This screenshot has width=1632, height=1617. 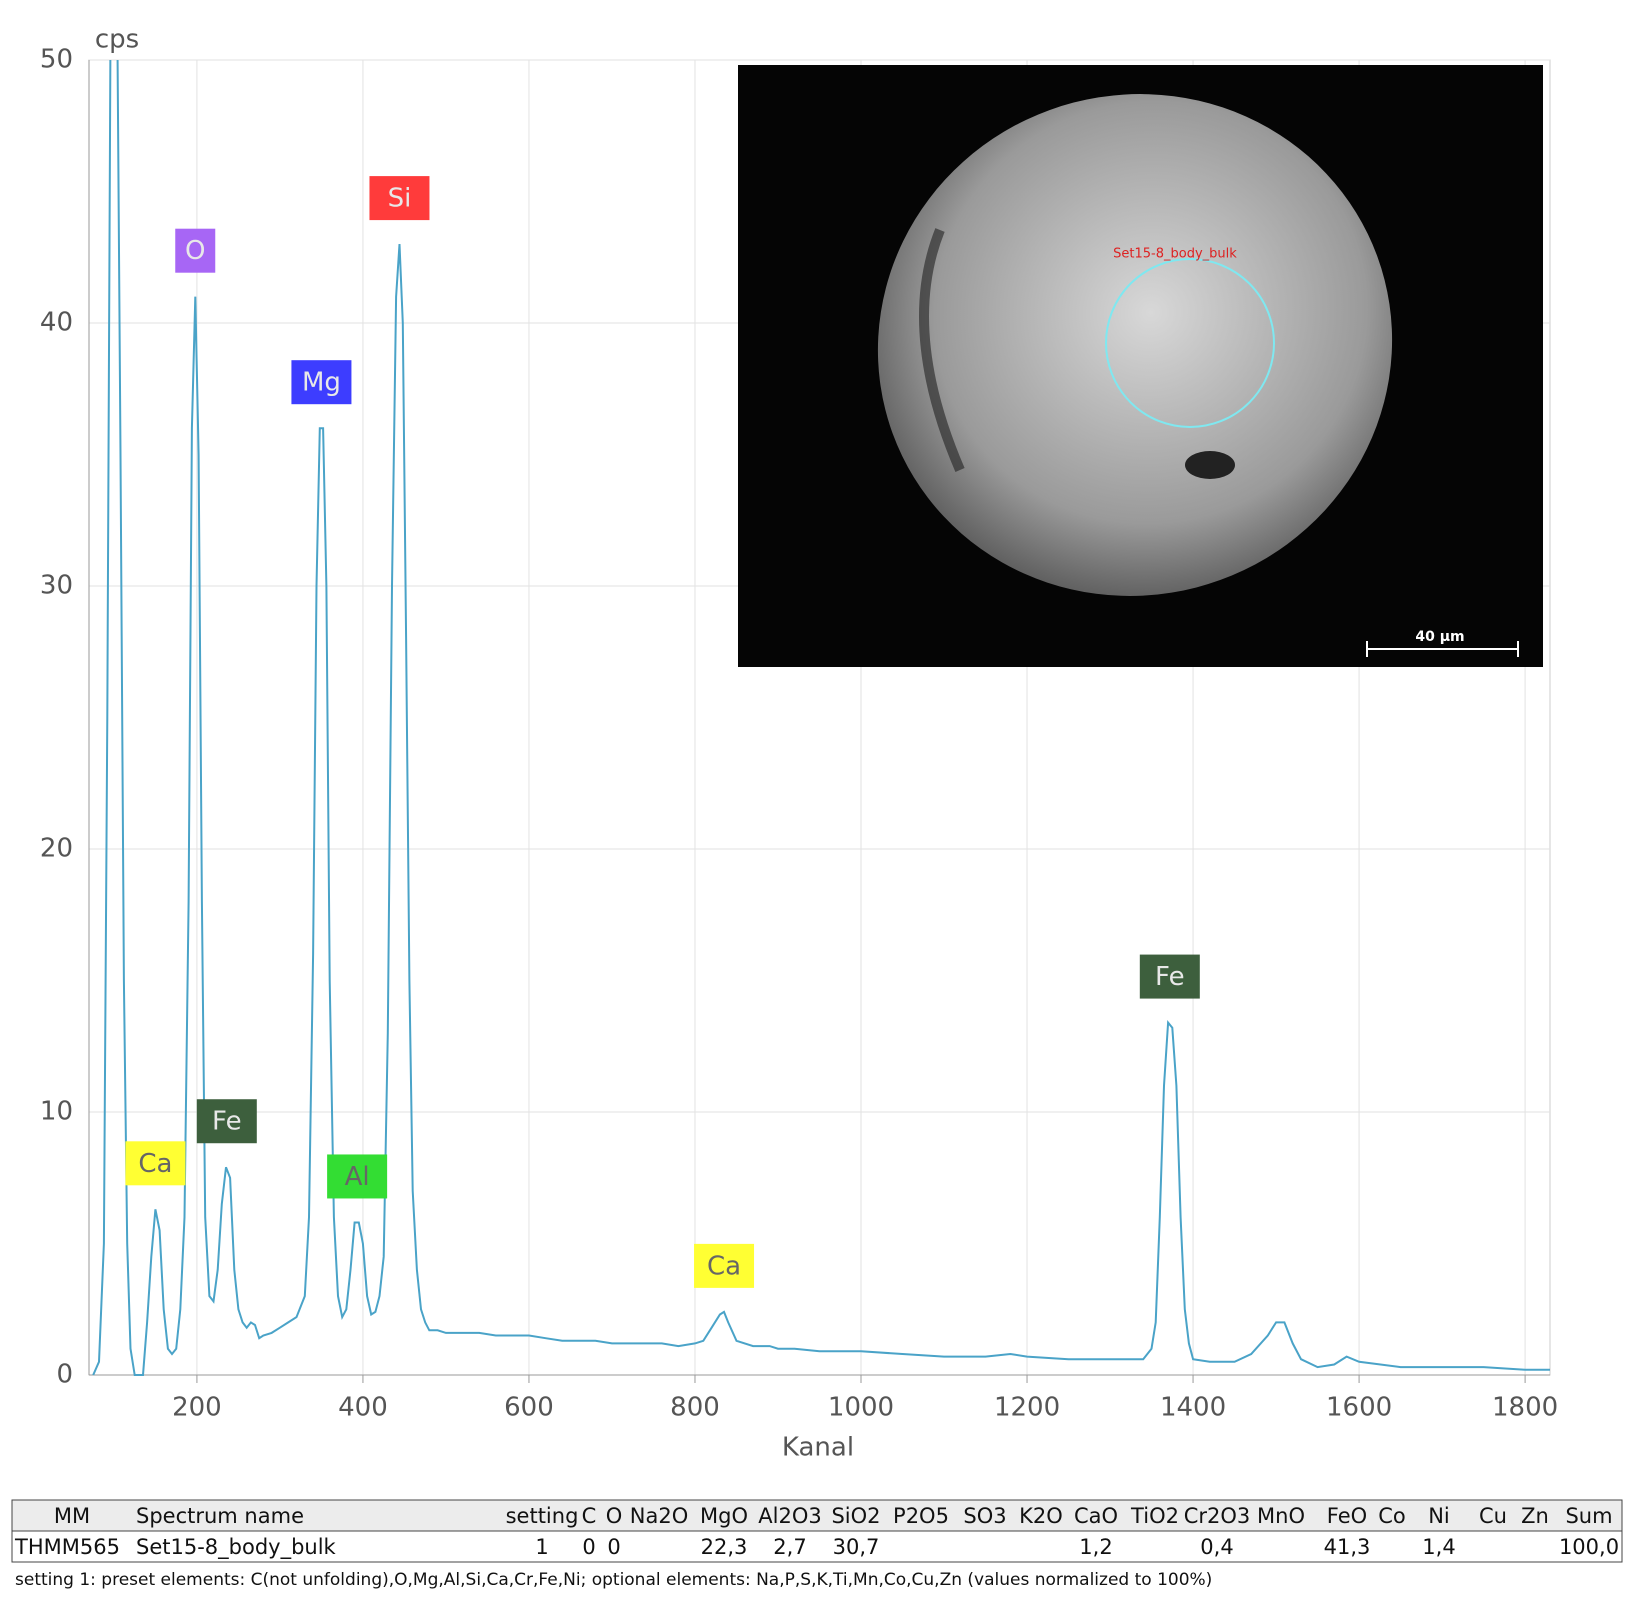 What do you see at coordinates (117, 40) in the screenshot?
I see `y-axis-label: cps` at bounding box center [117, 40].